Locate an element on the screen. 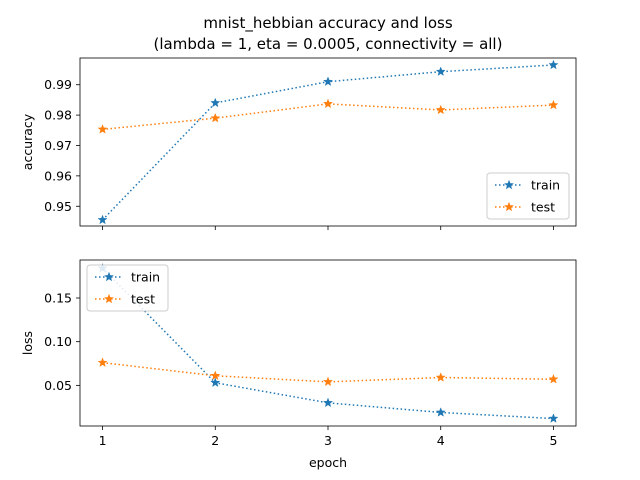 The height and width of the screenshot is (480, 640). x-axis-label: epoch is located at coordinates (328, 462).